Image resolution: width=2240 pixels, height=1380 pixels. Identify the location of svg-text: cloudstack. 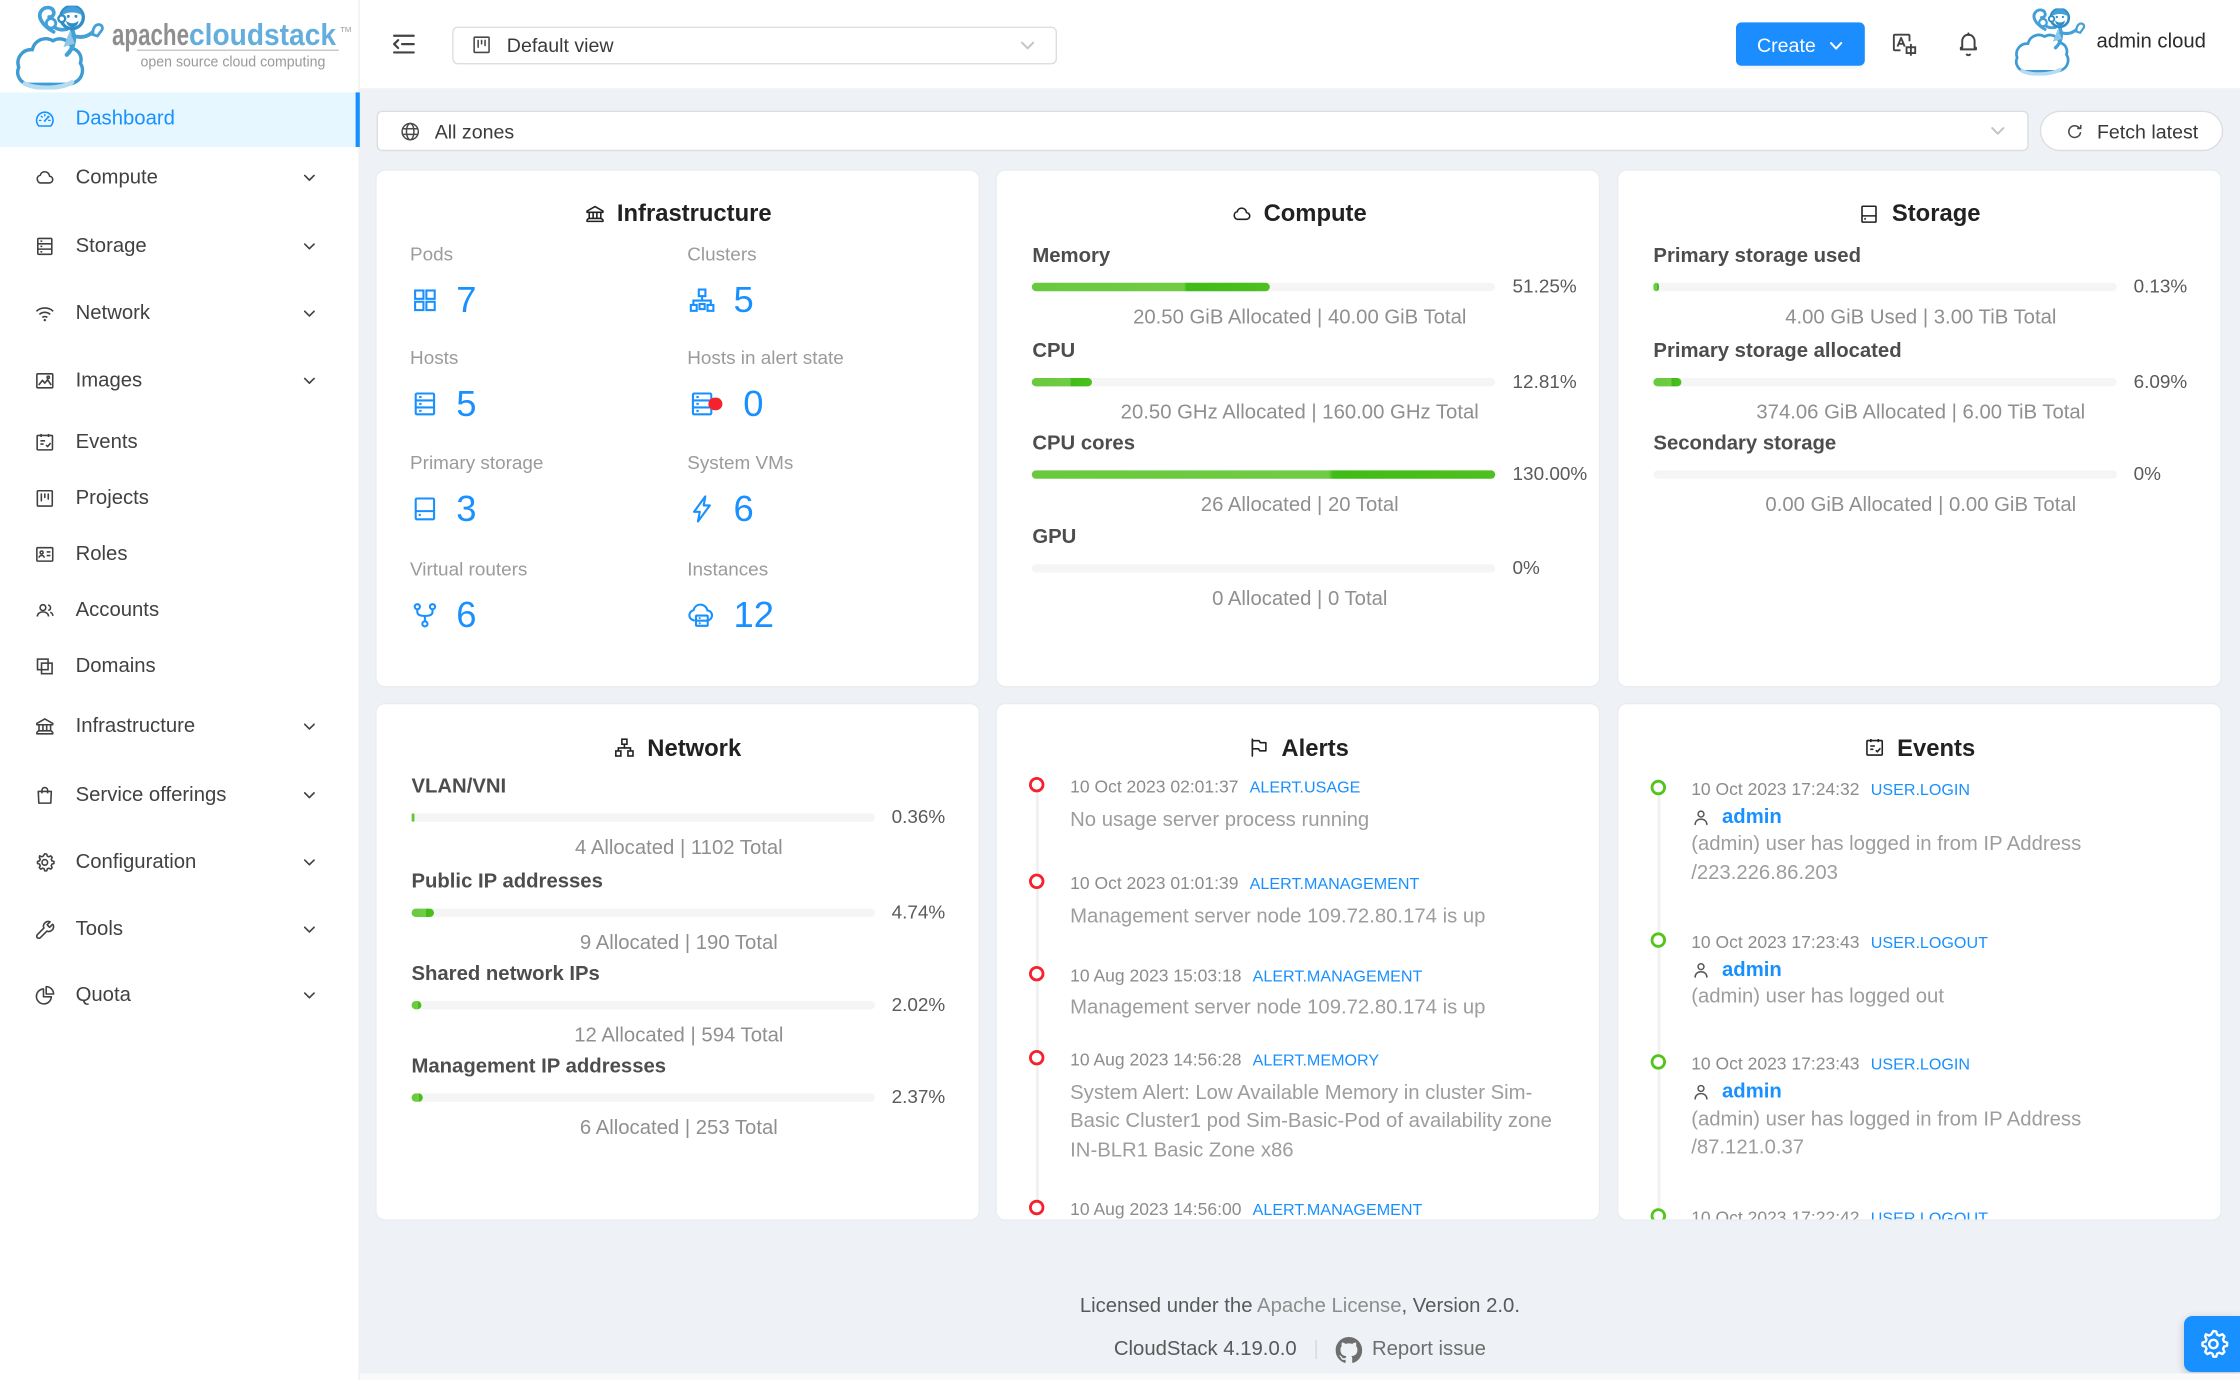
(263, 36).